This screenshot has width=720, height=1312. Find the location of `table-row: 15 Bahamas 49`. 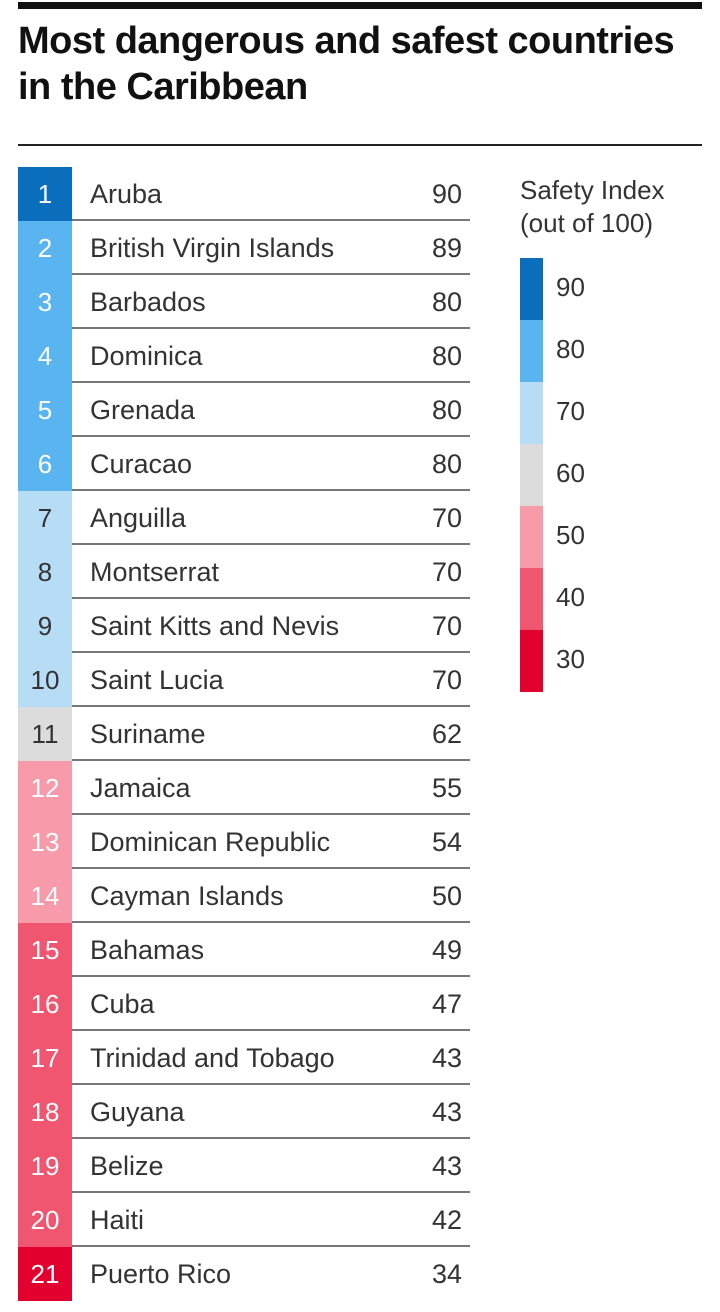

table-row: 15 Bahamas 49 is located at coordinates (244, 950).